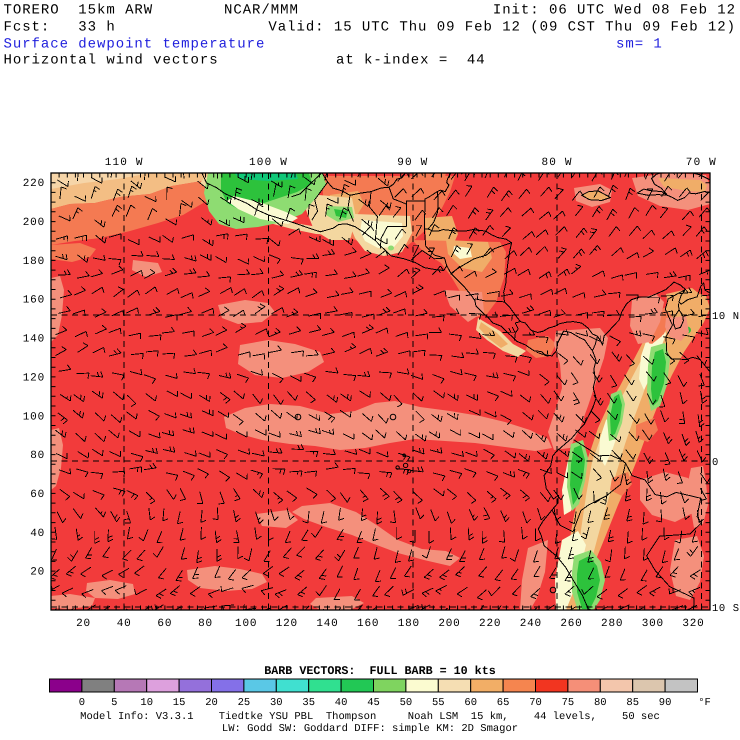 The image size is (740, 740). Describe the element at coordinates (701, 163) in the screenshot. I see `svg-text: 70 W` at that location.